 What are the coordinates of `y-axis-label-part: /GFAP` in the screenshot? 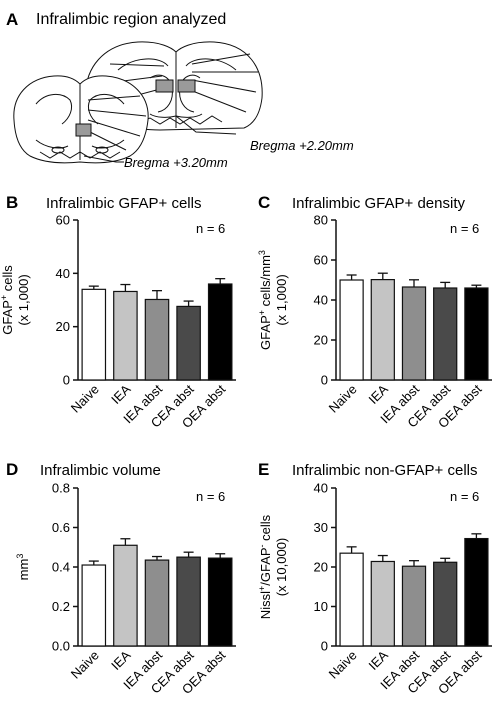 It's located at (265, 566).